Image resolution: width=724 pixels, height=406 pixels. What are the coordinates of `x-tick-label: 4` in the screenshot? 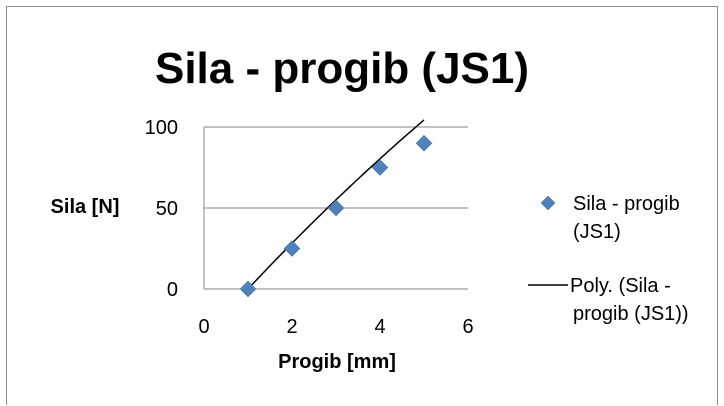 It's located at (379, 327).